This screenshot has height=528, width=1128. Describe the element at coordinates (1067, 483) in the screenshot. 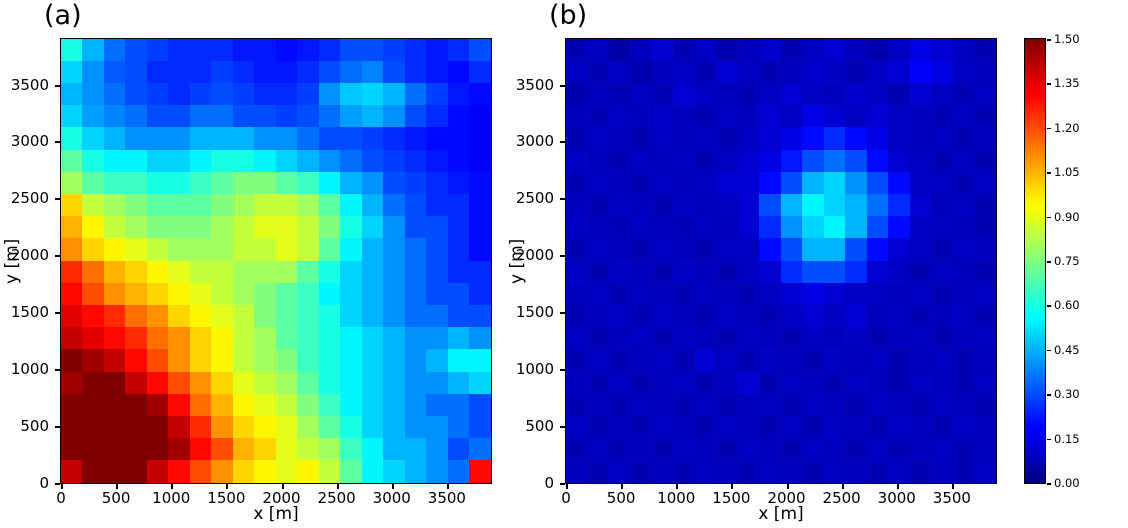

I see `colorbar-tick-label: 0.00` at that location.